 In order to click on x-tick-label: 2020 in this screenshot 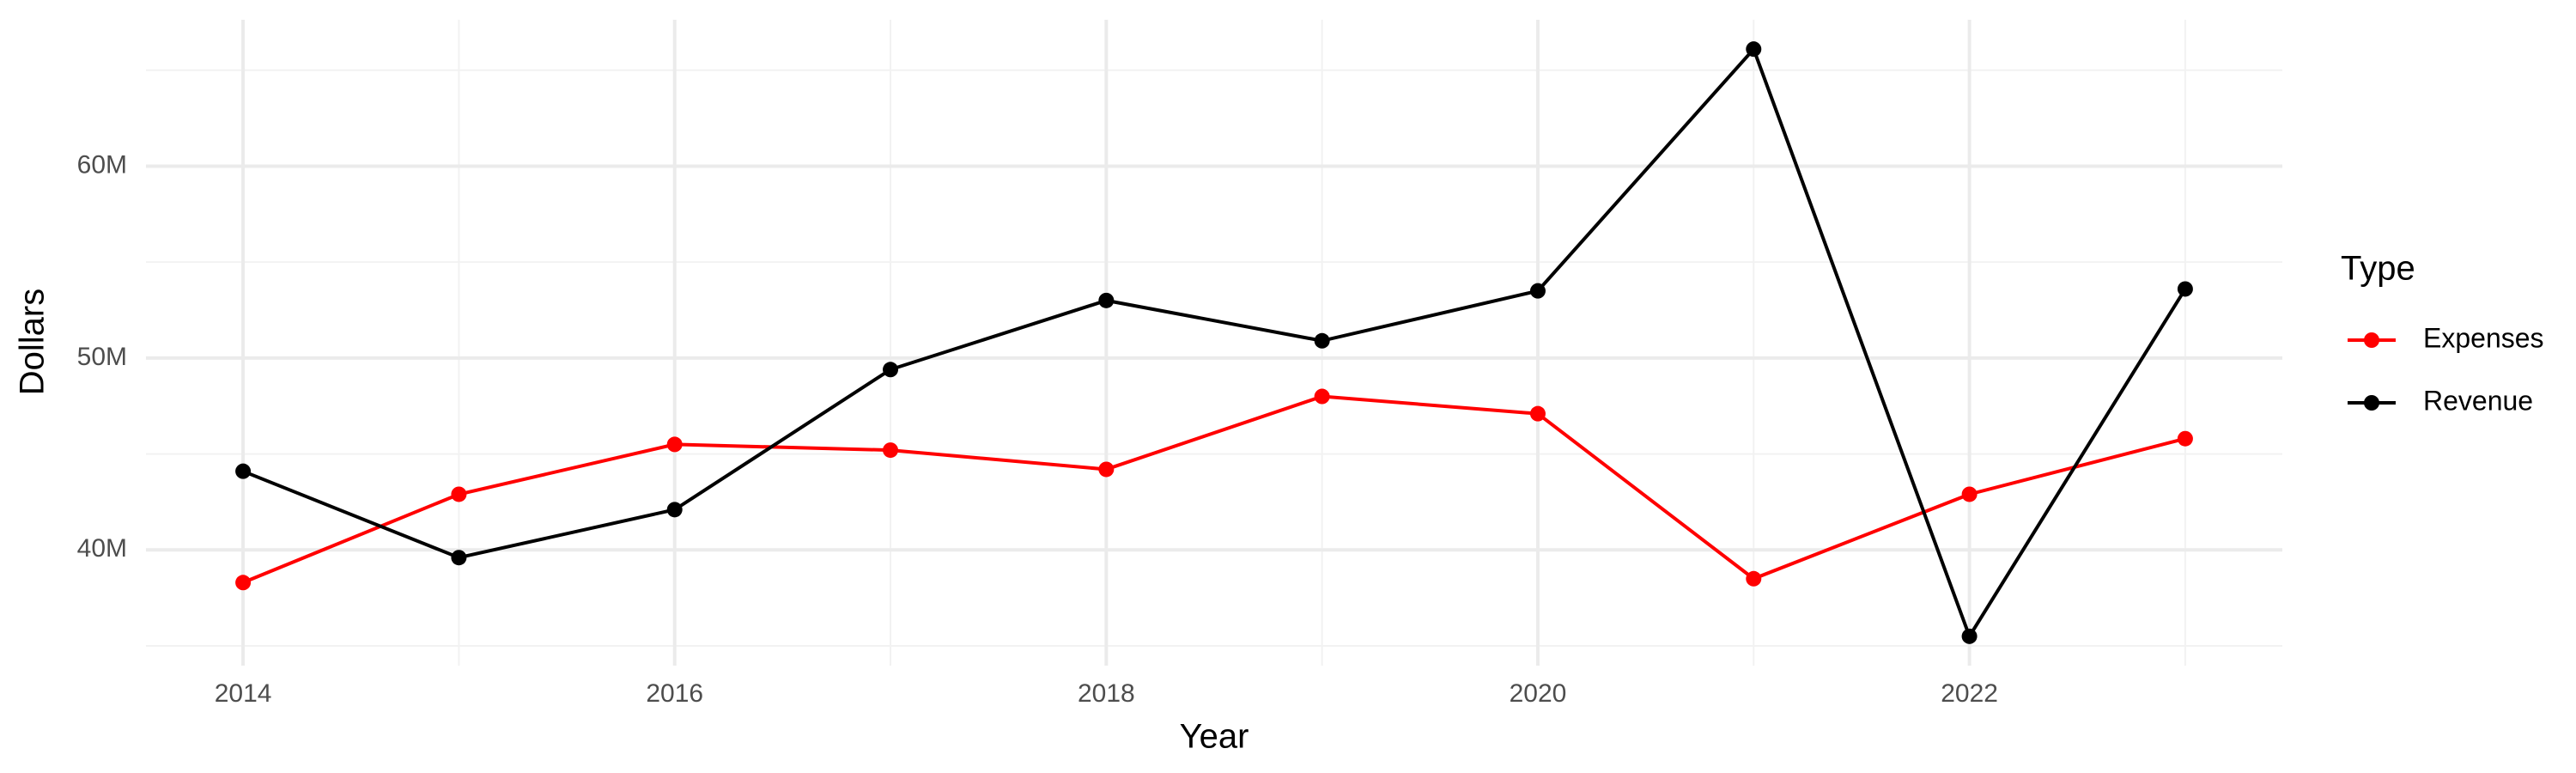, I will do `click(1539, 693)`.